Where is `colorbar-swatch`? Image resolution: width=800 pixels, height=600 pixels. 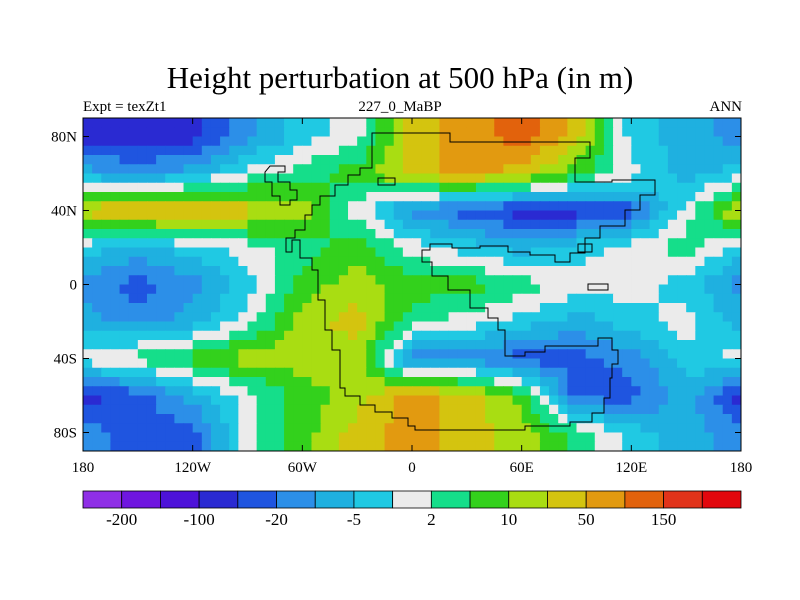
colorbar-swatch is located at coordinates (296, 499).